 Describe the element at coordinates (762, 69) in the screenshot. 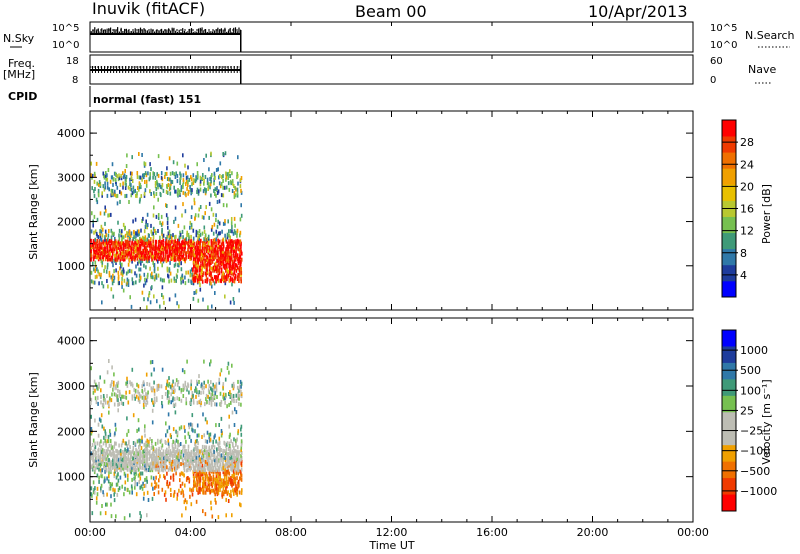

I see `nave-label: Nave` at that location.